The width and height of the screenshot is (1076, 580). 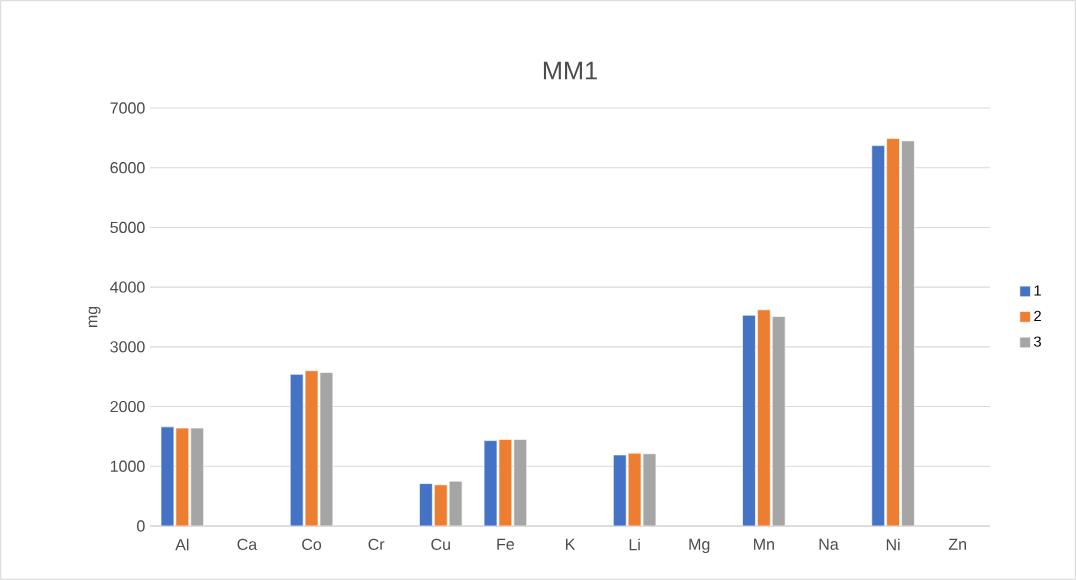 I want to click on x-tick-label: Cr, so click(x=376, y=544).